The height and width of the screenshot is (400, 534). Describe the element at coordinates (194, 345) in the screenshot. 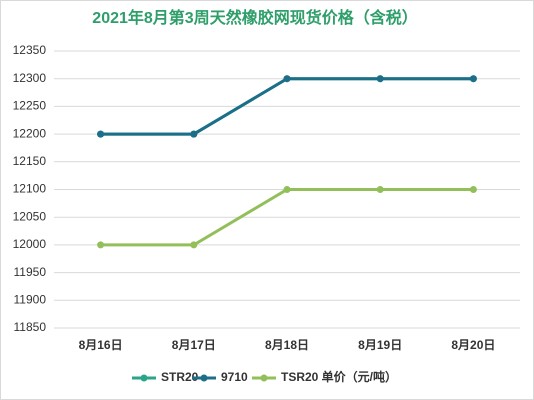

I see `x-tick-label: 8月17日` at that location.